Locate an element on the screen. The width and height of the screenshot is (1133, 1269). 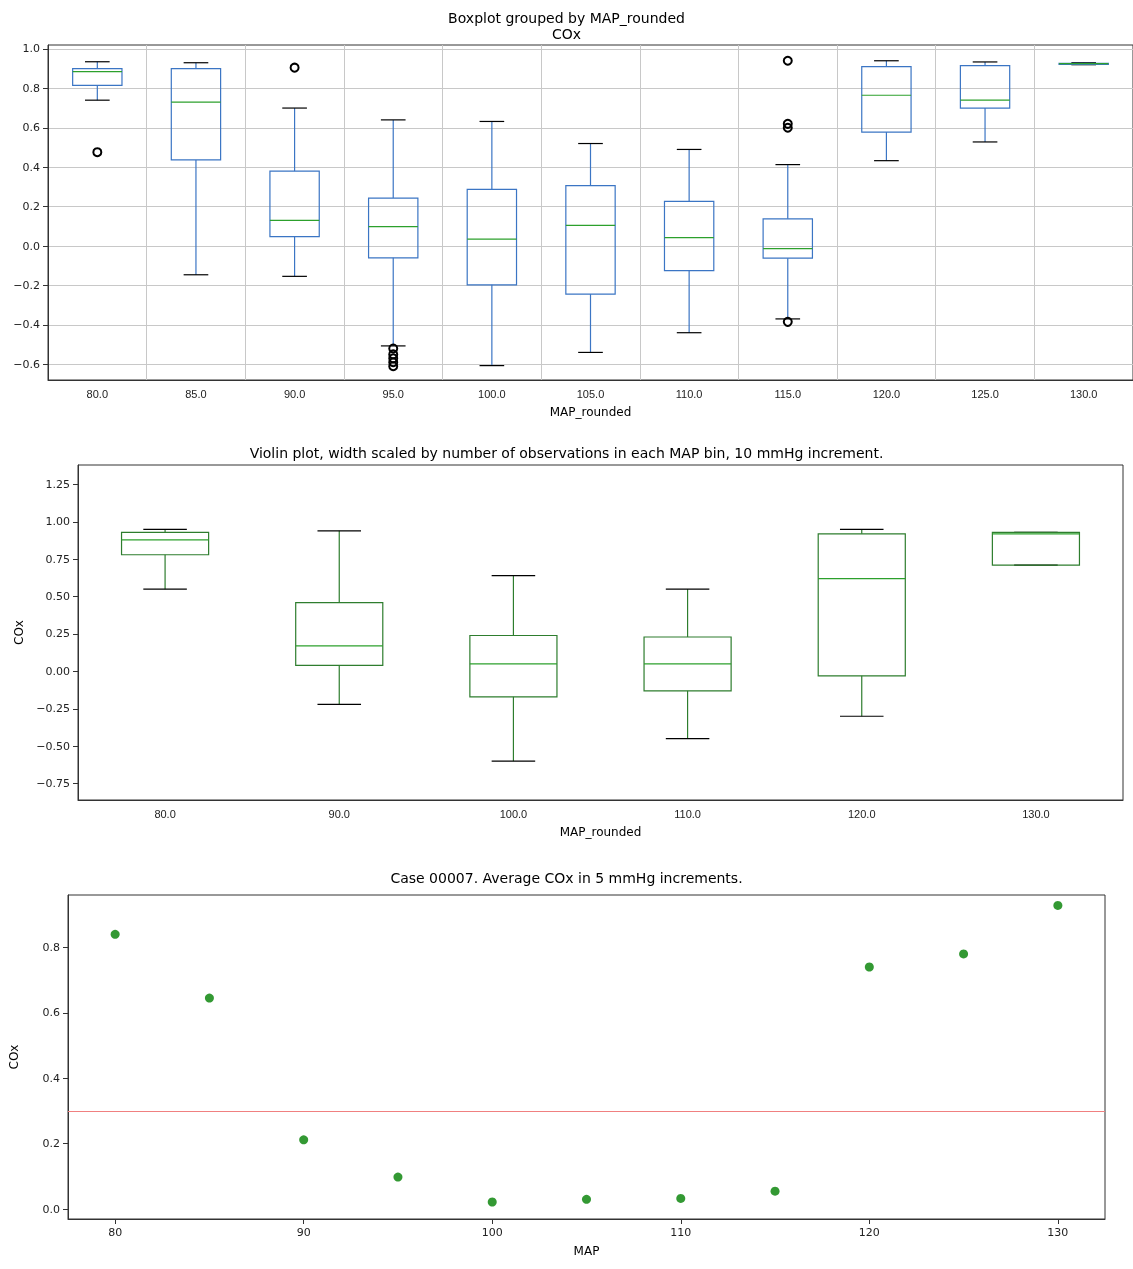
y-tick-label: 1.00 is located at coordinates (57, 522).